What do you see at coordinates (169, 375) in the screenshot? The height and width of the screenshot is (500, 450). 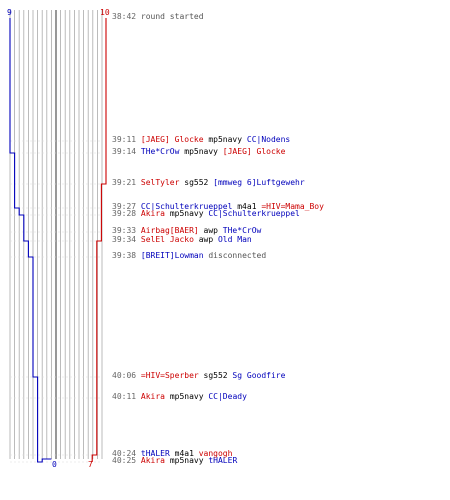 I see `log-player-name: =HIV=Sperber` at bounding box center [169, 375].